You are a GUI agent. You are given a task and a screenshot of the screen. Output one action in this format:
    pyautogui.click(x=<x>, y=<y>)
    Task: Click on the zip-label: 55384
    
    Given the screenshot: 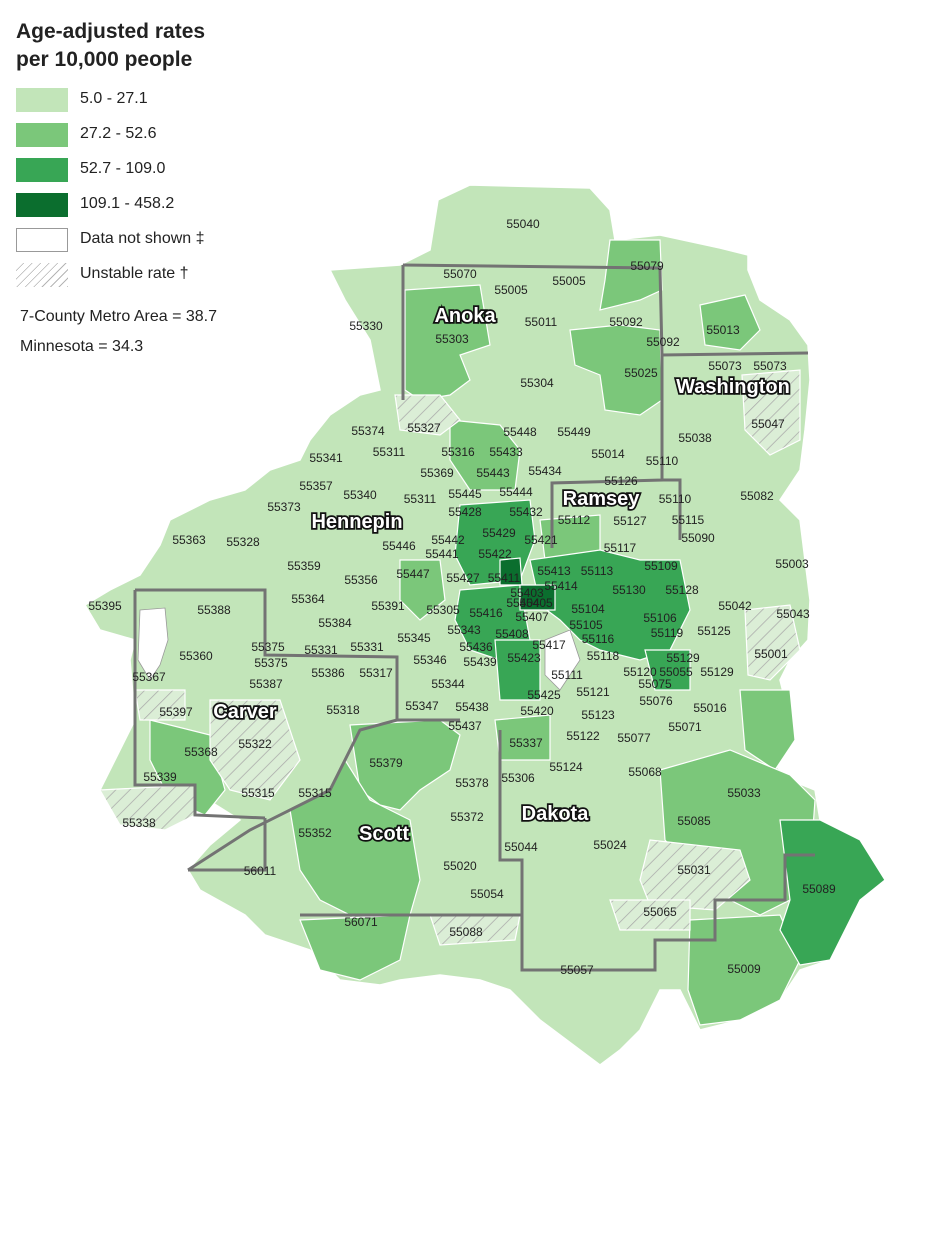 What is the action you would take?
    pyautogui.click(x=335, y=623)
    